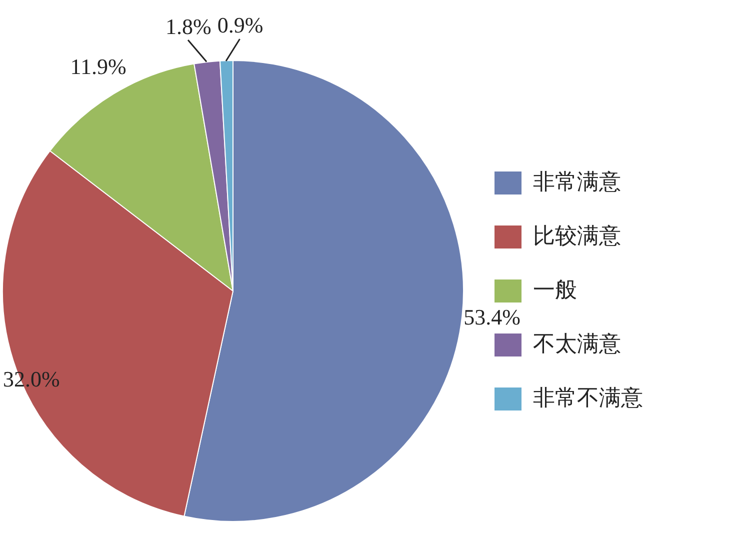 The height and width of the screenshot is (534, 733). I want to click on legend-label: 不太满意, so click(577, 343).